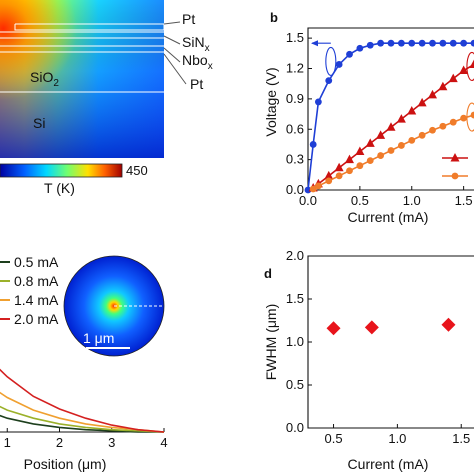  Describe the element at coordinates (82, 58) in the screenshot. I see `layer-lines` at that location.